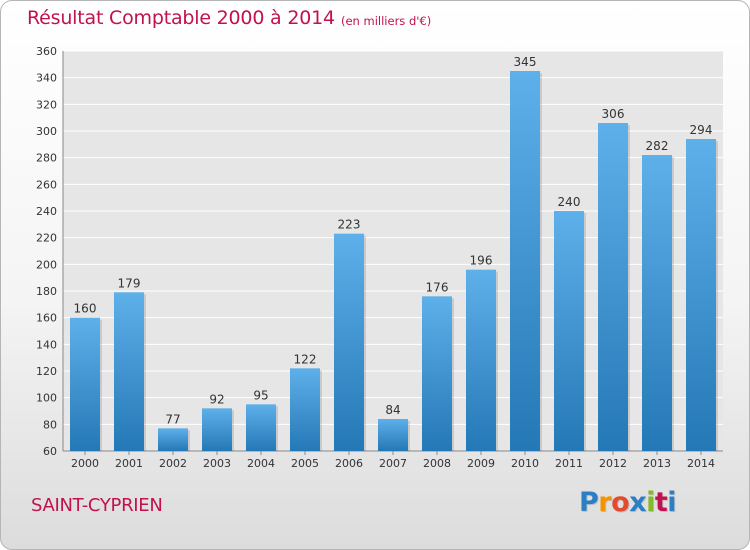 This screenshot has width=750, height=550. Describe the element at coordinates (525, 463) in the screenshot. I see `x-tick-label: 2010` at that location.